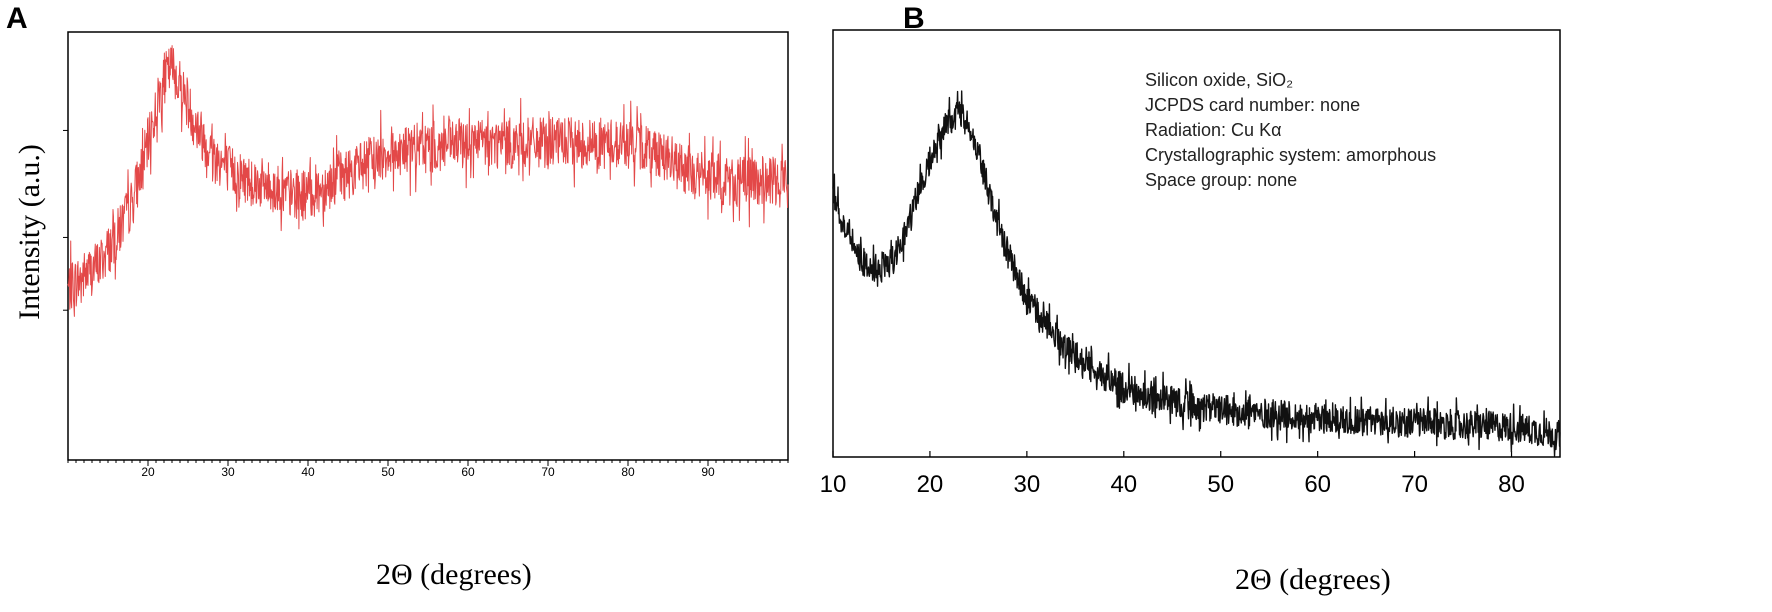 This screenshot has height=612, width=1772. I want to click on y-axis-title-a: Intensity (a.u.), so click(29, 232).